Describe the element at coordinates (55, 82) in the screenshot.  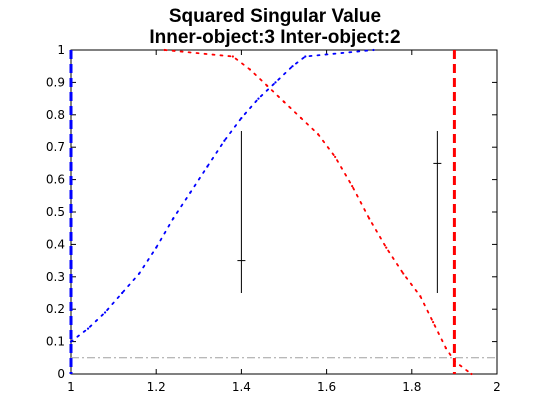
I see `y-tick-label: 0.9` at that location.